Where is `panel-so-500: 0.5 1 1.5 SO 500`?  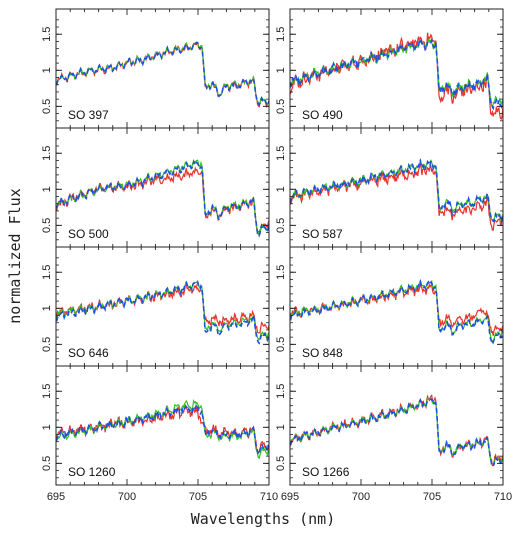
panel-so-500: 0.5 1 1.5 SO 500 is located at coordinates (155, 187).